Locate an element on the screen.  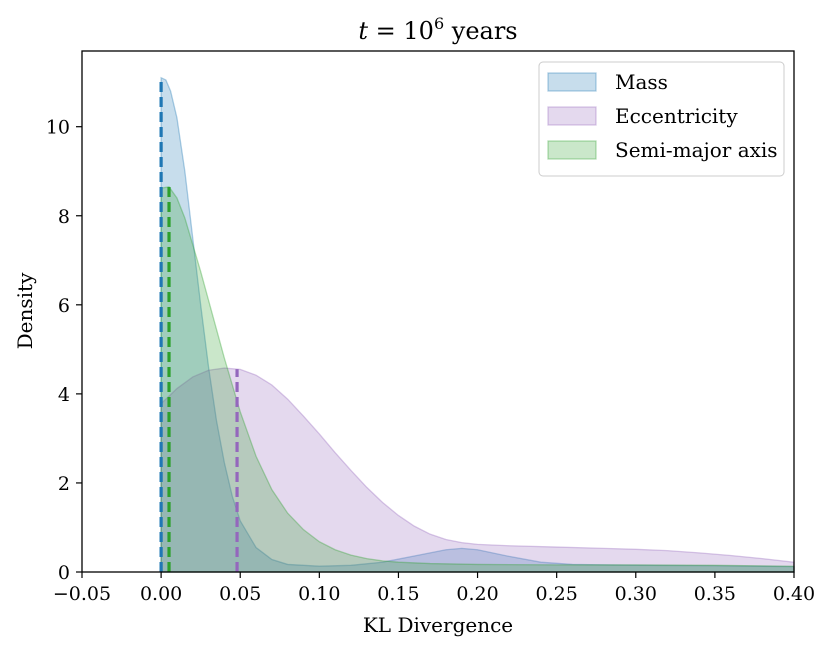
y-tick-label: 8 is located at coordinates (64, 217).